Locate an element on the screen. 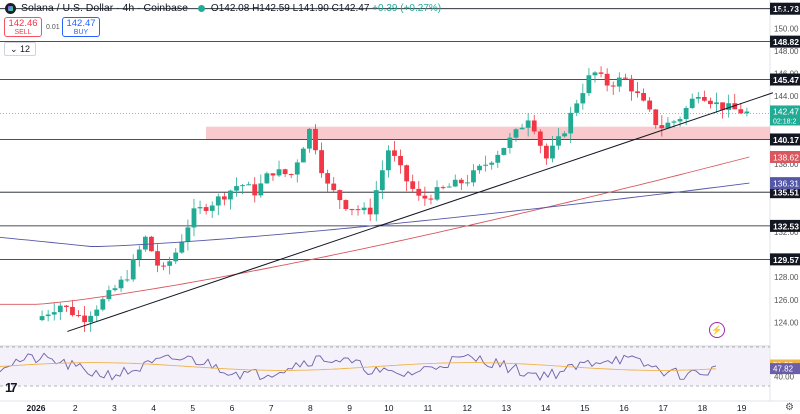 This screenshot has width=800, height=414. x-tick-label: 17 is located at coordinates (663, 408).